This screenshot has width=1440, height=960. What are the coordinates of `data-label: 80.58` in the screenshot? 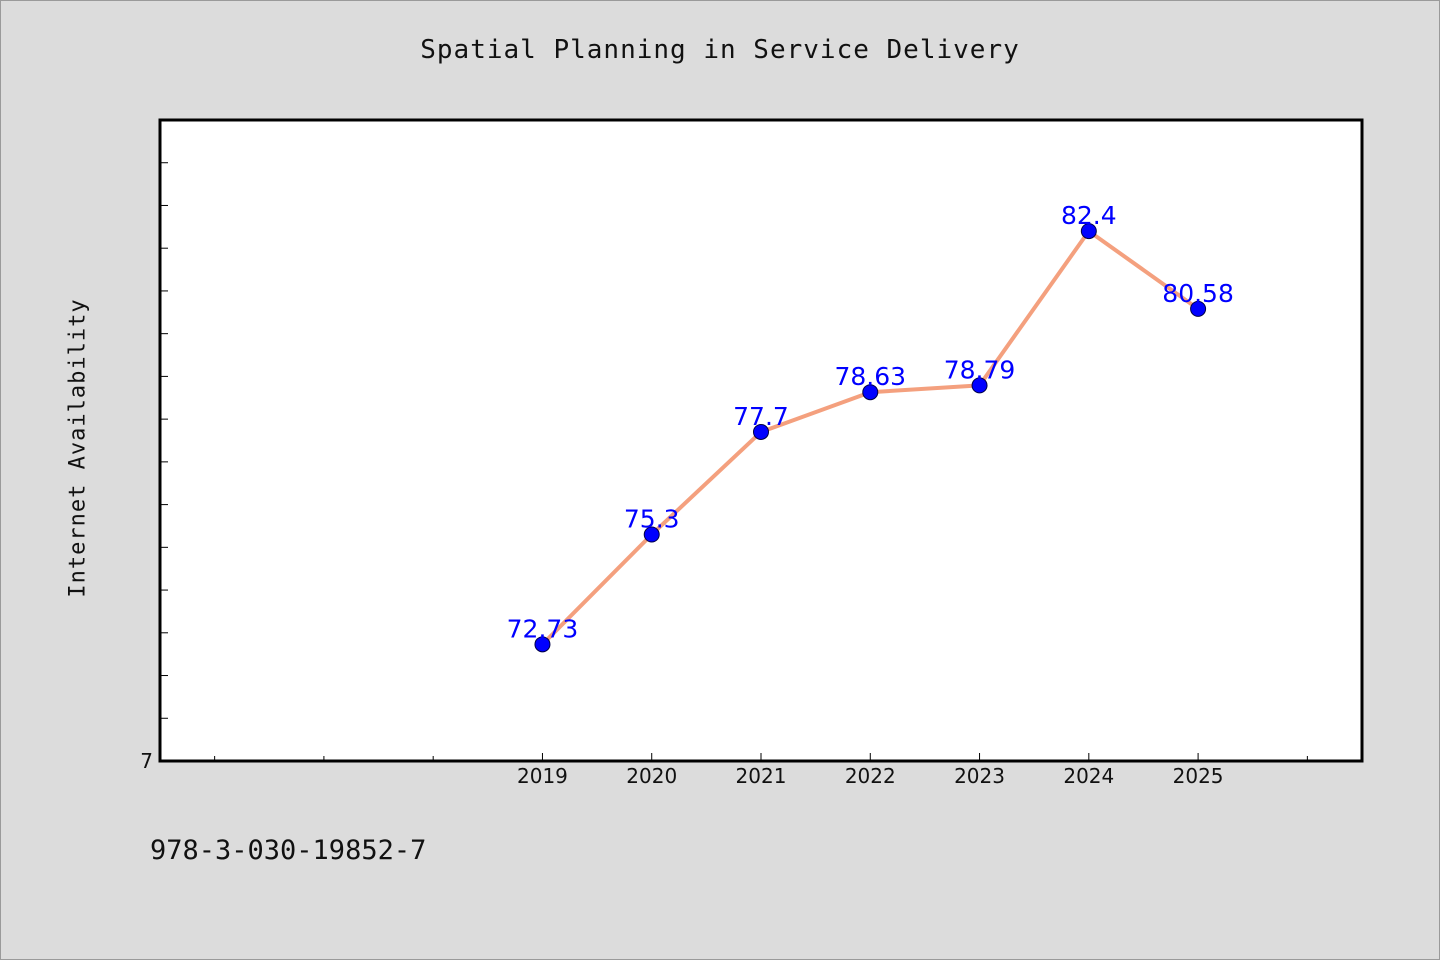 It's located at (1198, 293).